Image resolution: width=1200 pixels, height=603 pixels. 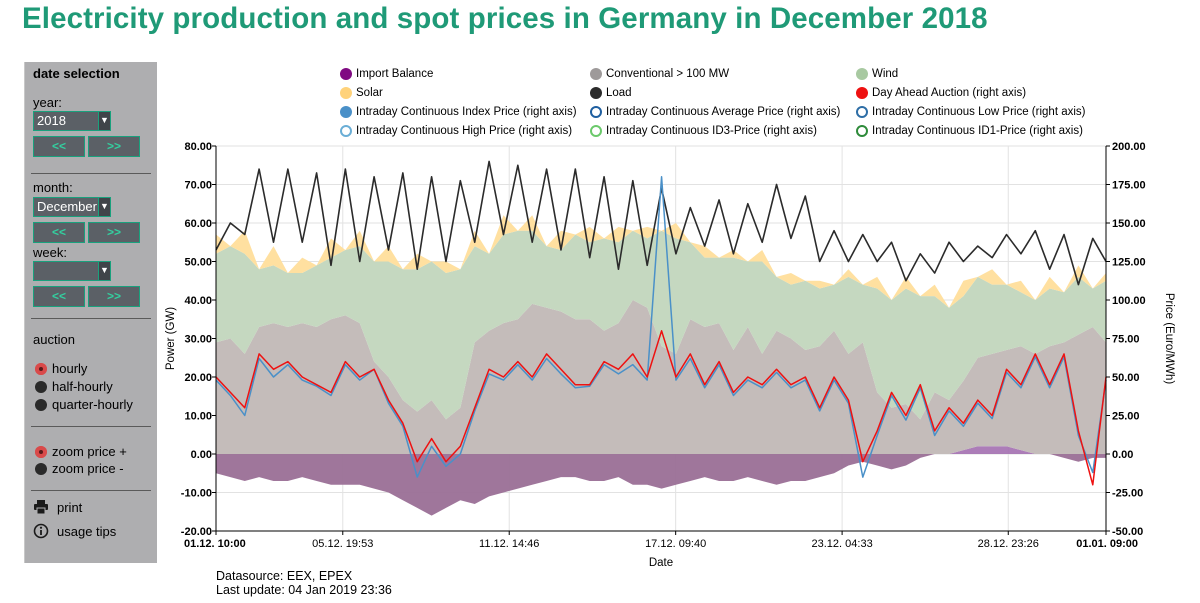 I want to click on radio-half-hourly, so click(x=41, y=387).